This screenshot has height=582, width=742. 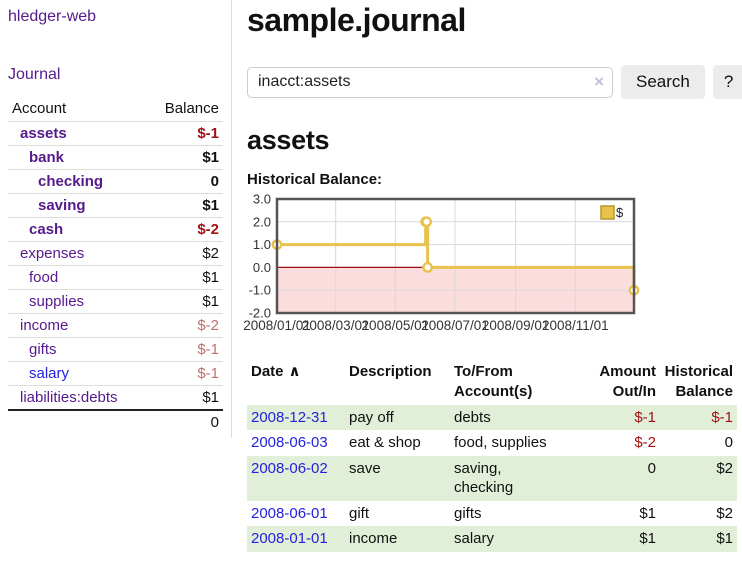 I want to click on account-link-assets: assets, so click(x=43, y=133).